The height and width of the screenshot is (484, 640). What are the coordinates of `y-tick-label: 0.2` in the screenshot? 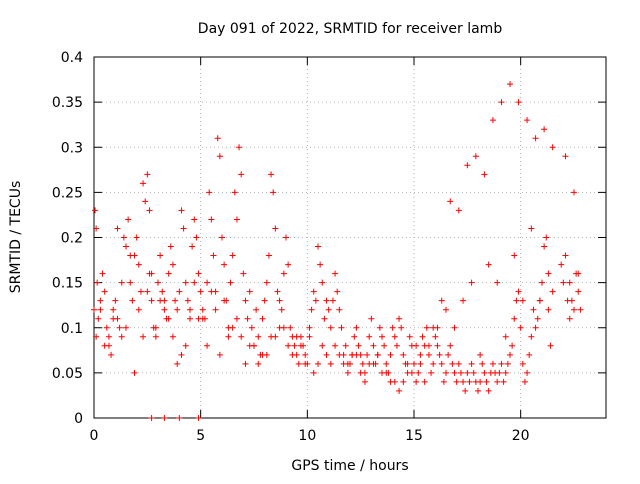 It's located at (72, 239).